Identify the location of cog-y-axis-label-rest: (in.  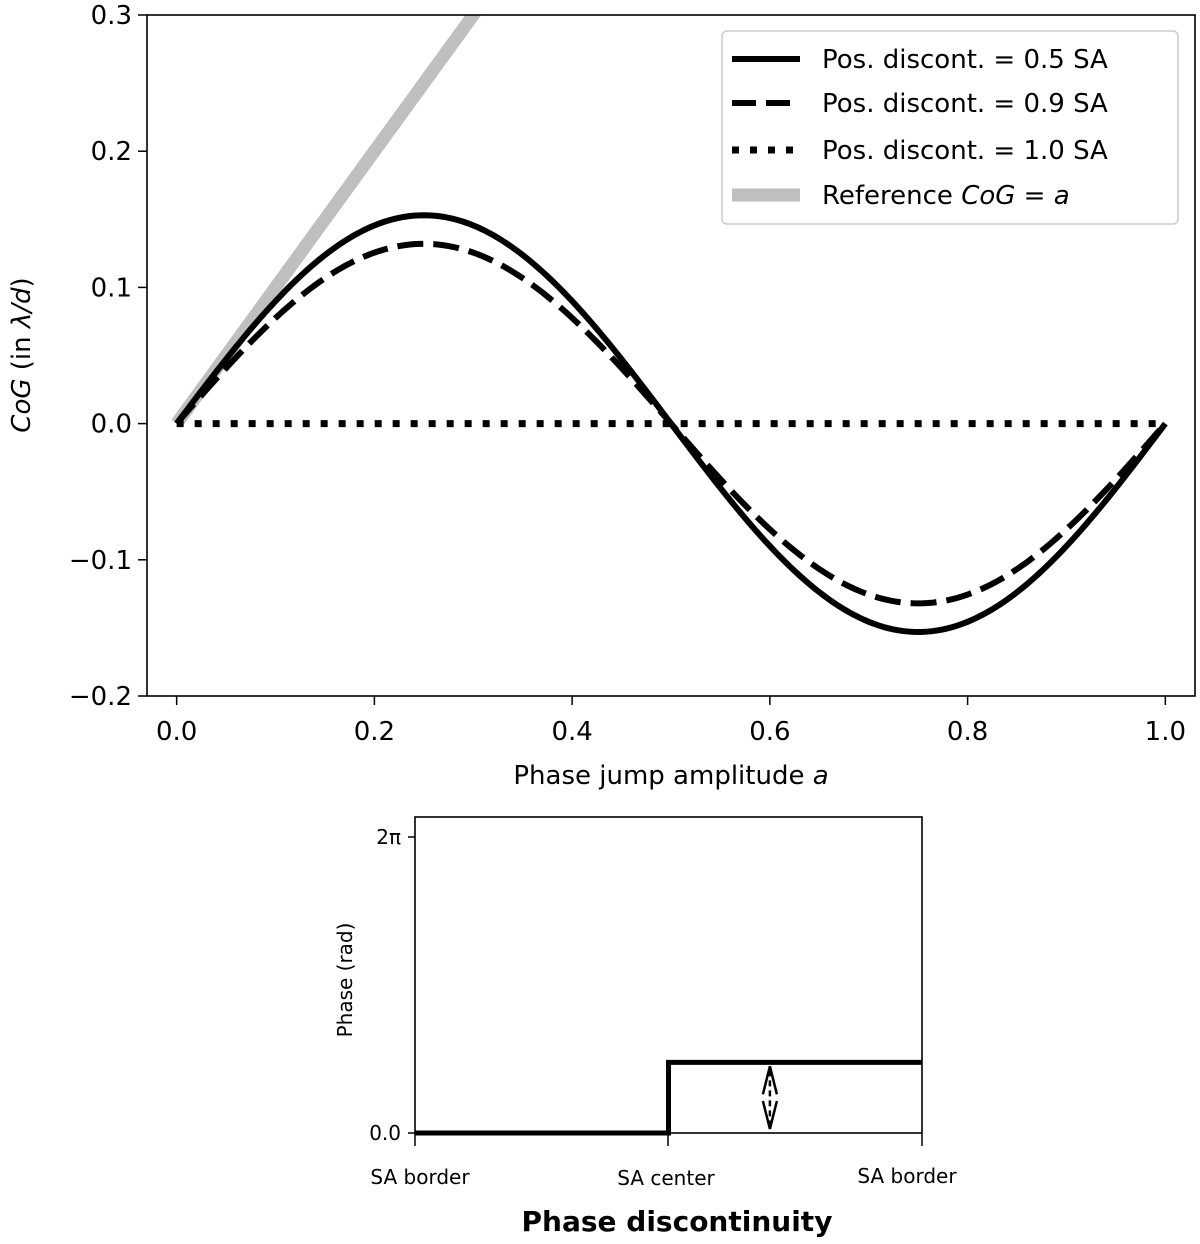
(22, 353).